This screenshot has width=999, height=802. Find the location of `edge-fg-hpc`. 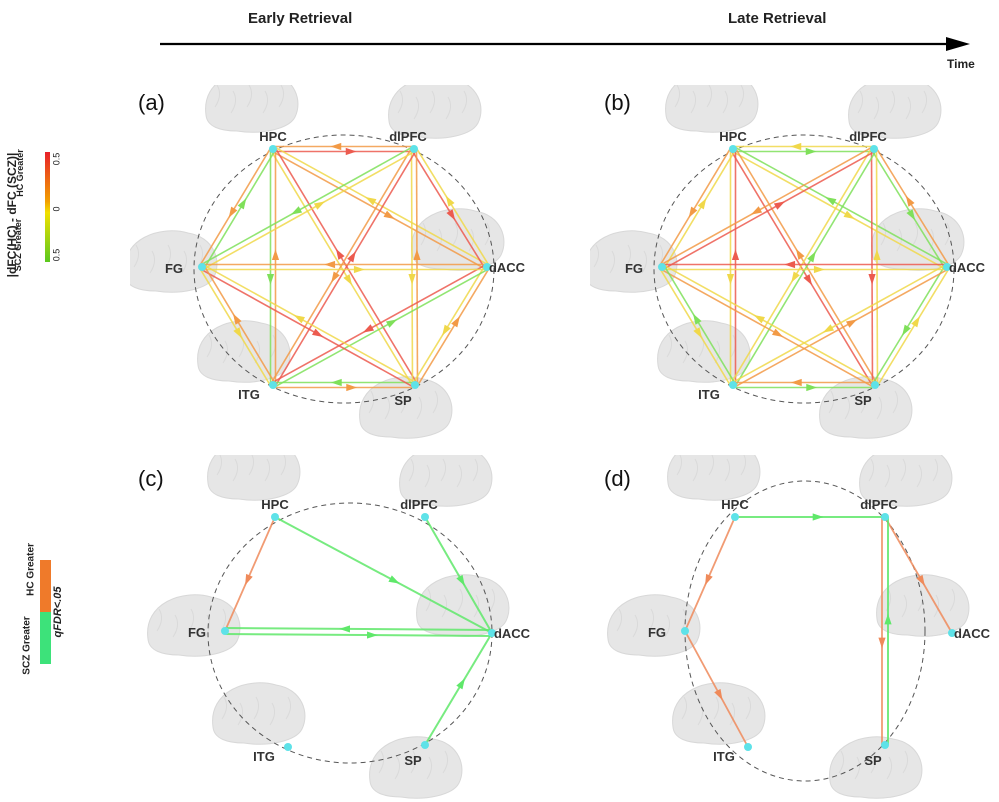

edge-fg-hpc is located at coordinates (239, 209).